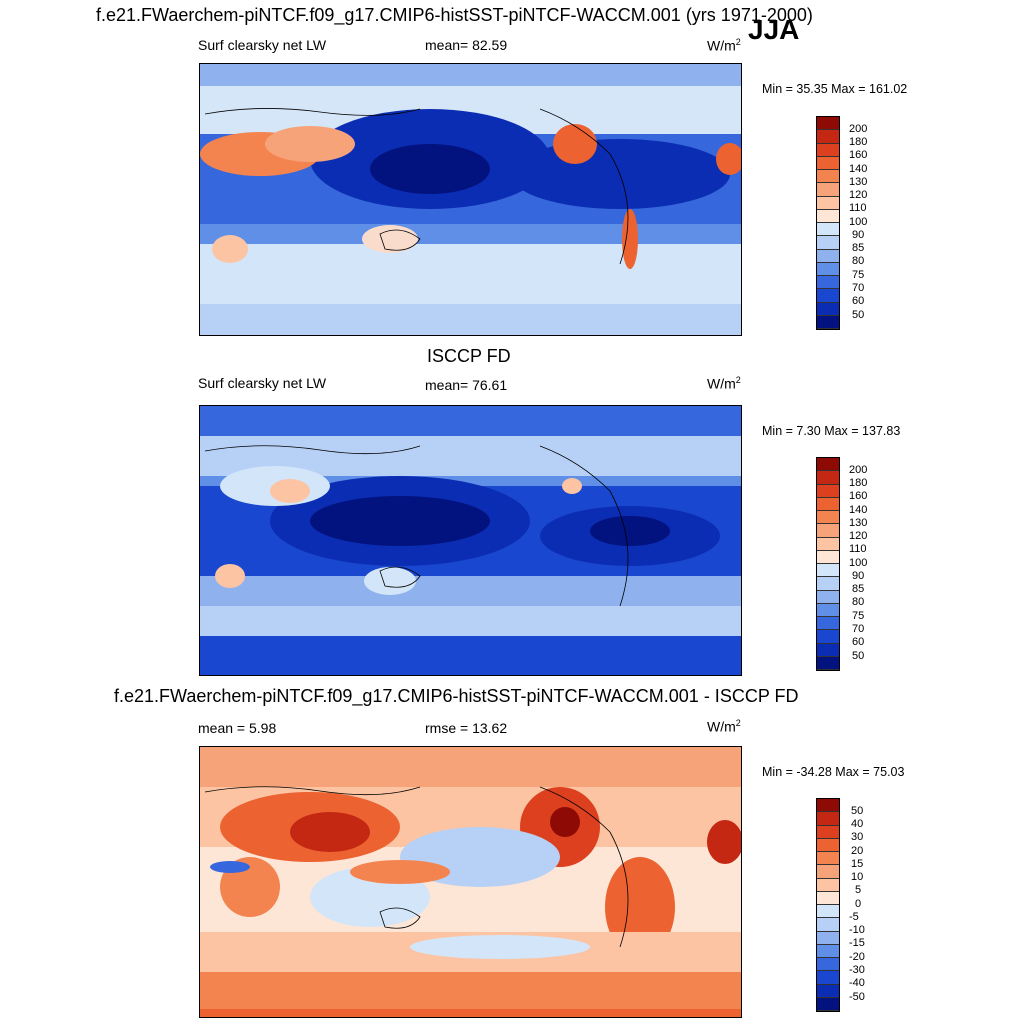  What do you see at coordinates (470, 199) in the screenshot?
I see `panel1-map` at bounding box center [470, 199].